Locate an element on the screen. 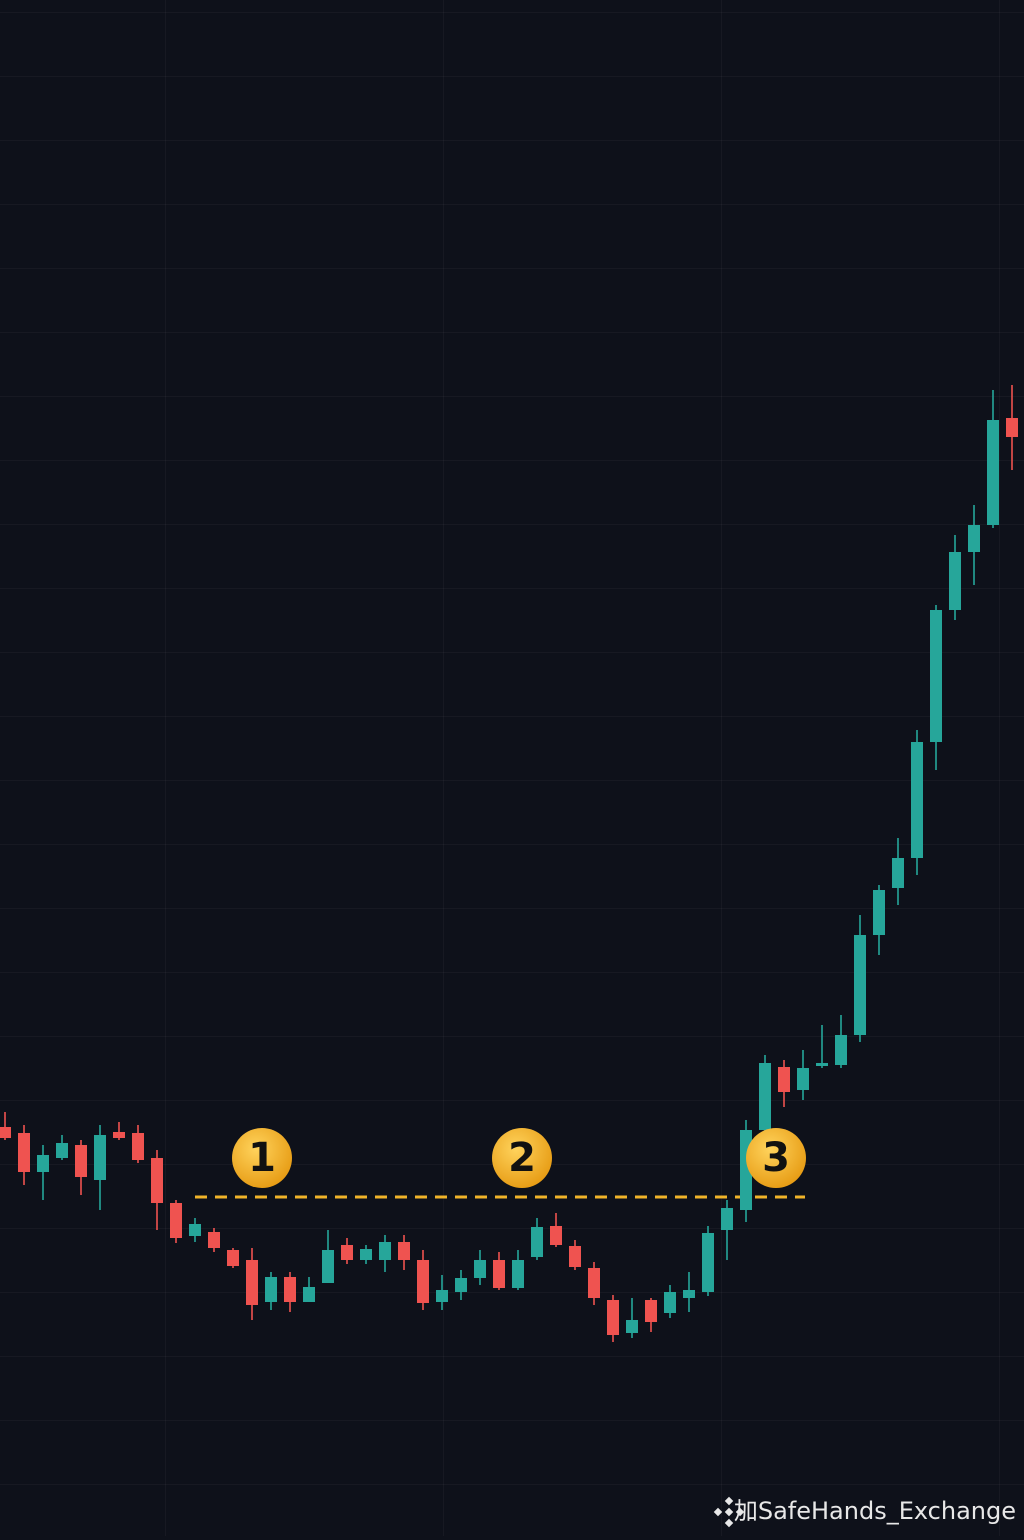 Image resolution: width=1024 pixels, height=1540 pixels. marker-label: 1 is located at coordinates (262, 1158).